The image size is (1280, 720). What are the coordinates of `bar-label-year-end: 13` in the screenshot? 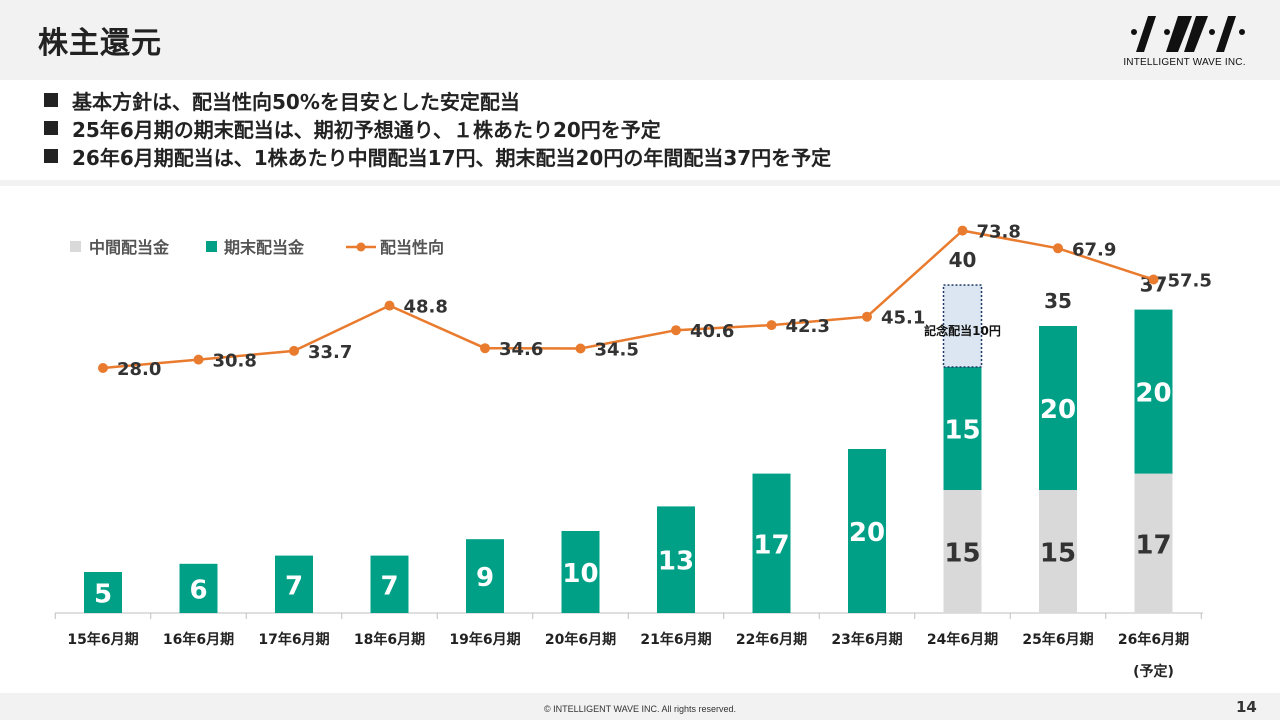 It's located at (676, 562).